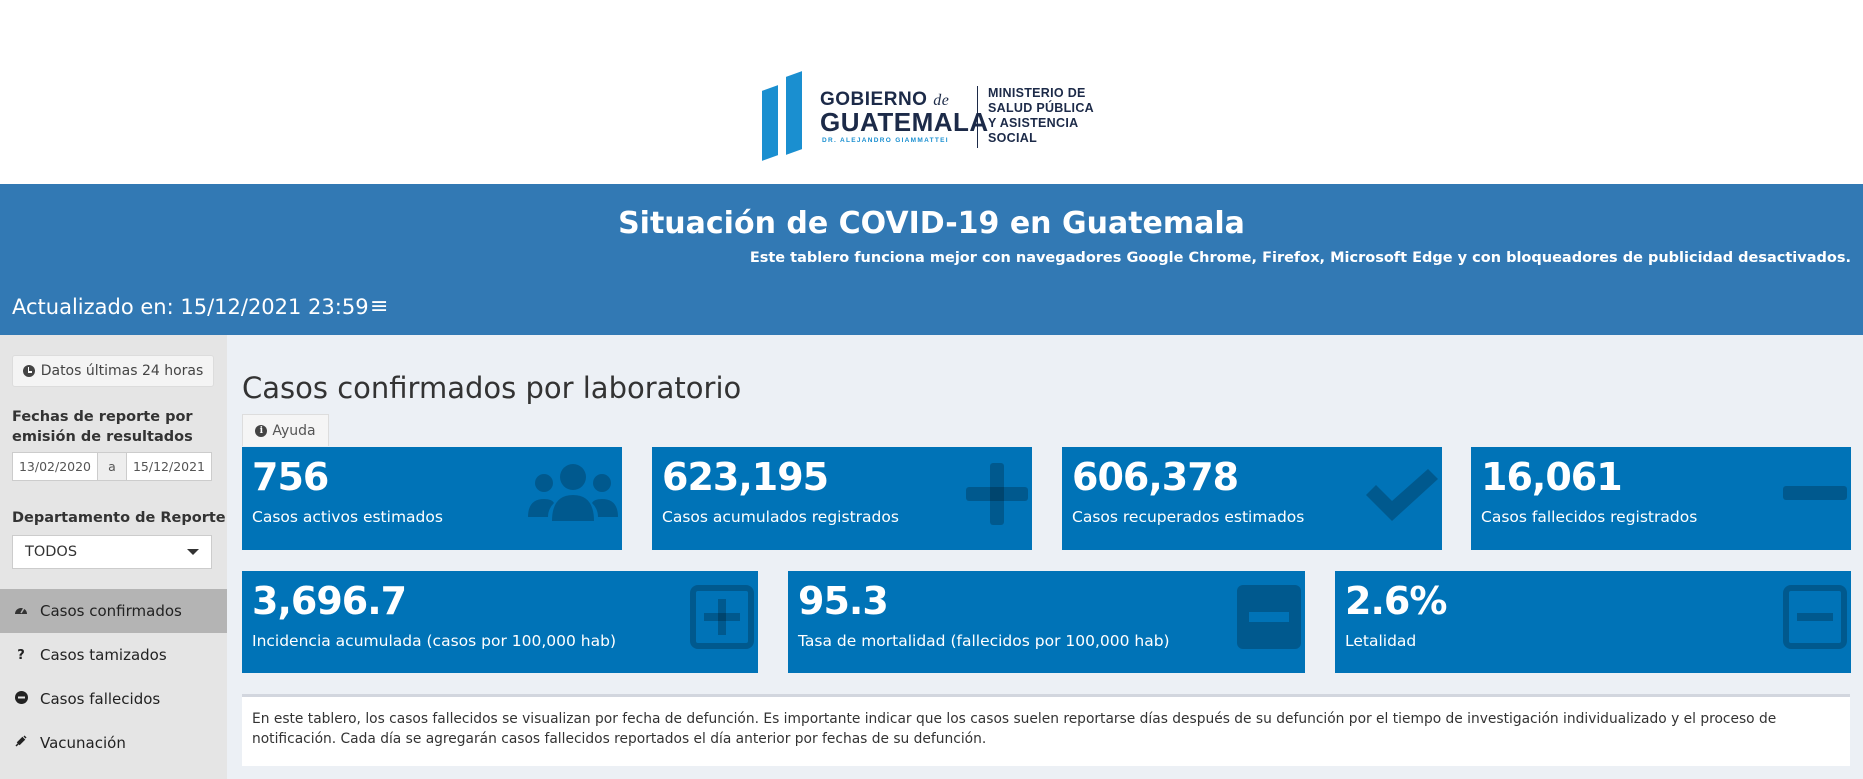  I want to click on sidebar-item-casos-fallecidos: Casos fallecidos, so click(113, 699).